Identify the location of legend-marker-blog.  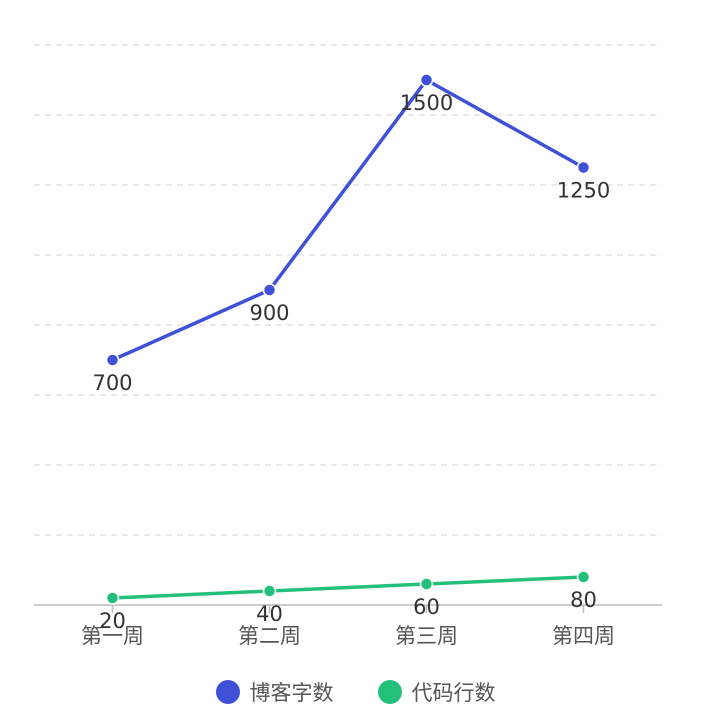
(227, 692).